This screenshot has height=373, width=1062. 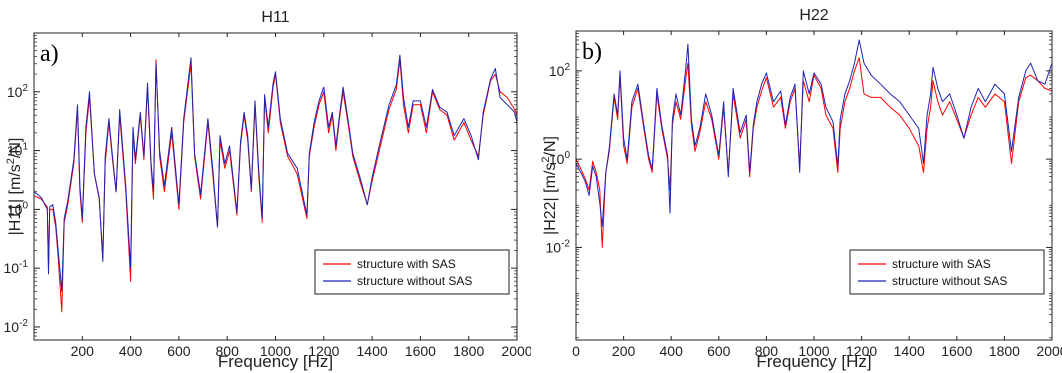 What do you see at coordinates (49, 54) in the screenshot?
I see `panel-letter: a)` at bounding box center [49, 54].